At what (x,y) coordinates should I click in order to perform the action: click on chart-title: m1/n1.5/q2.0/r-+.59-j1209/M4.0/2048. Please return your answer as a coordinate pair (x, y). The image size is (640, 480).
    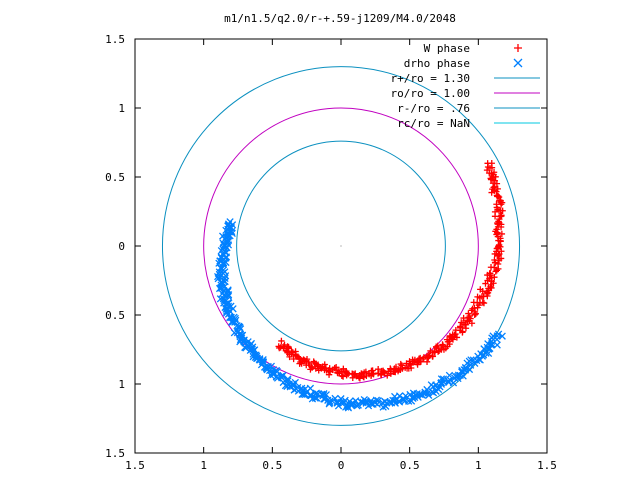
    Looking at the image, I should click on (340, 18).